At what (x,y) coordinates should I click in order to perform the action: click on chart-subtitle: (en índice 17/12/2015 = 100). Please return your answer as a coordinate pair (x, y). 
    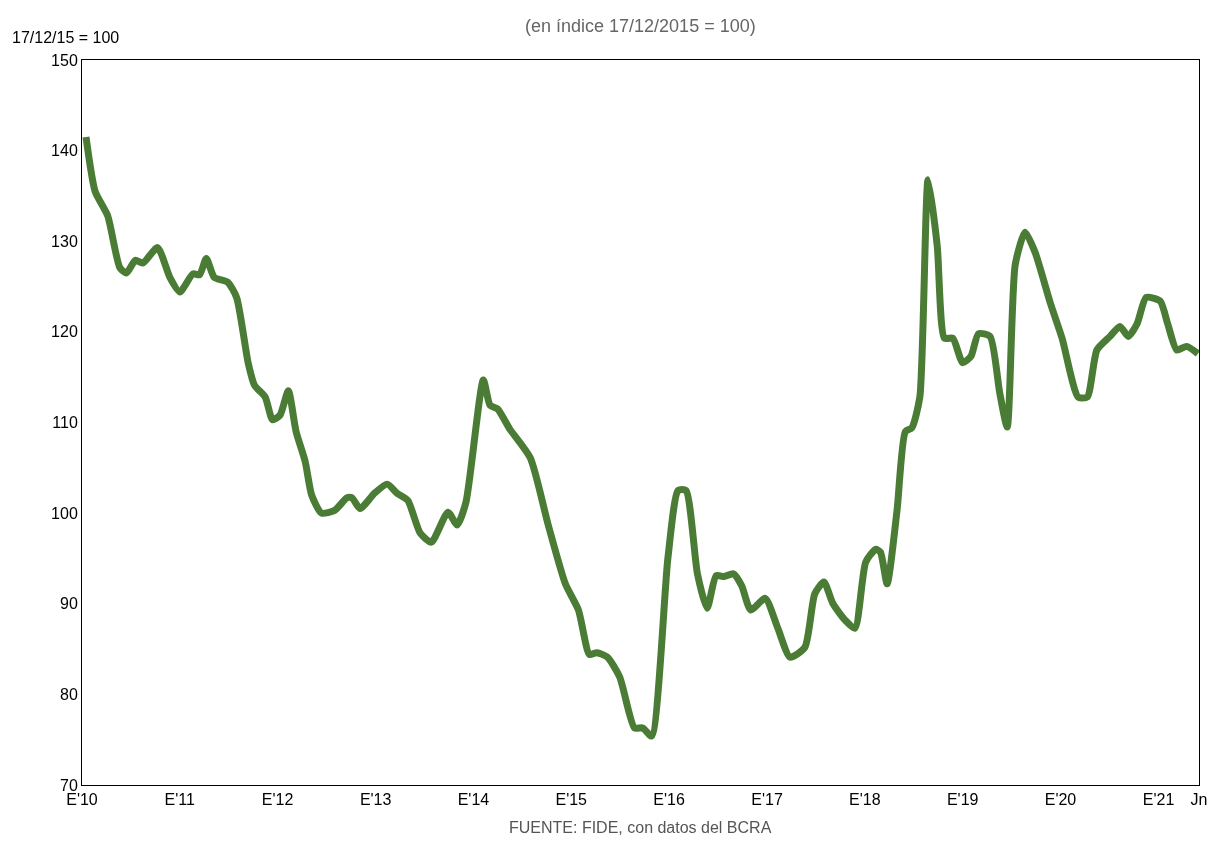
    Looking at the image, I should click on (640, 26).